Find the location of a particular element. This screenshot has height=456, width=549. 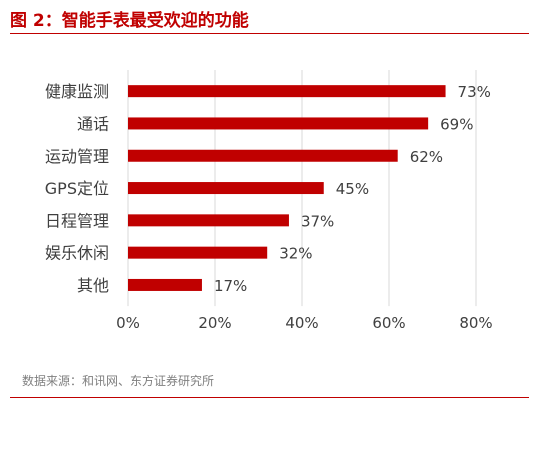

category-label-5: 娱乐休闲 is located at coordinates (77, 253).